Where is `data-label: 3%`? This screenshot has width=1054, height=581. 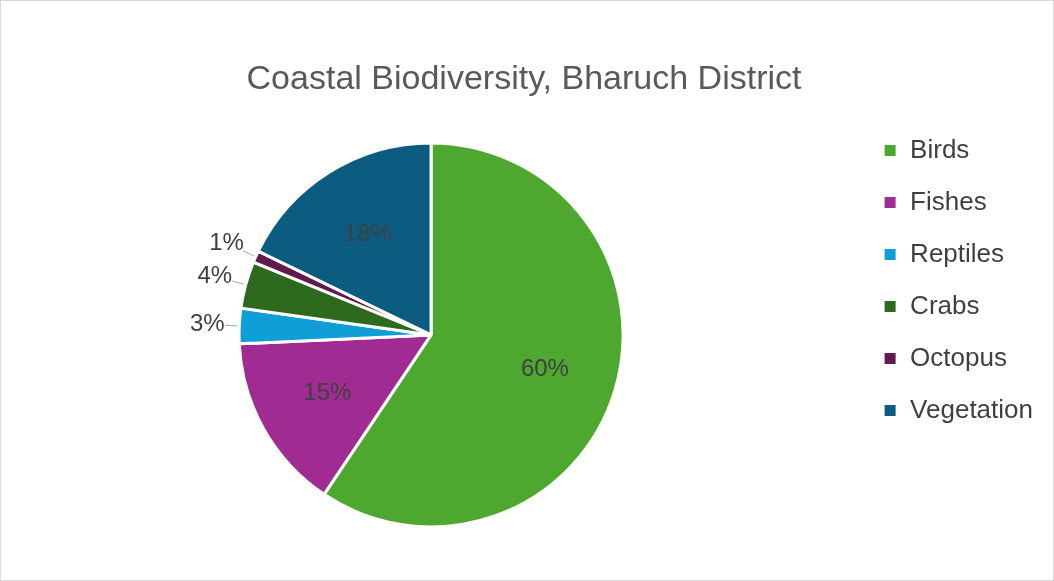
data-label: 3% is located at coordinates (207, 323).